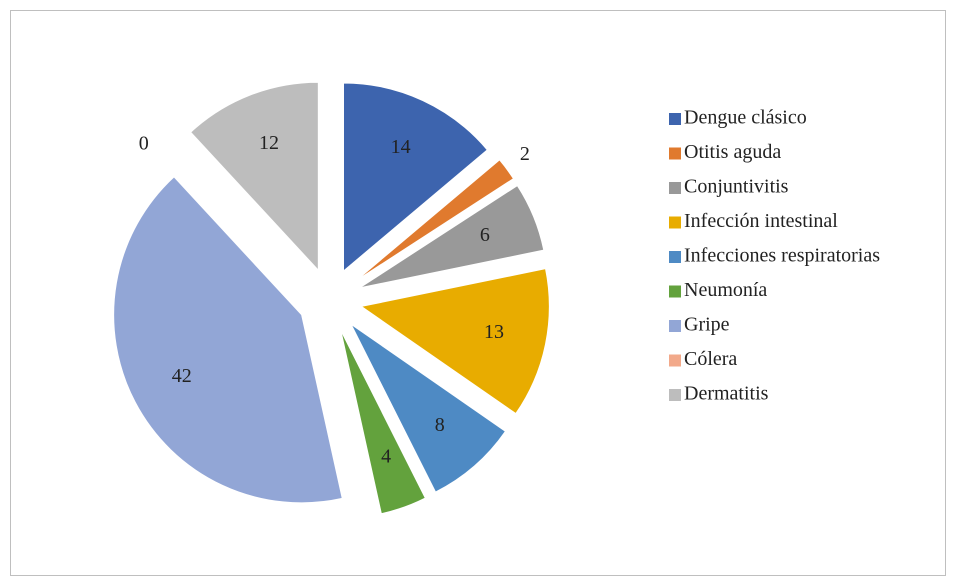  I want to click on legend-label: Infecciones respiratorias, so click(782, 256).